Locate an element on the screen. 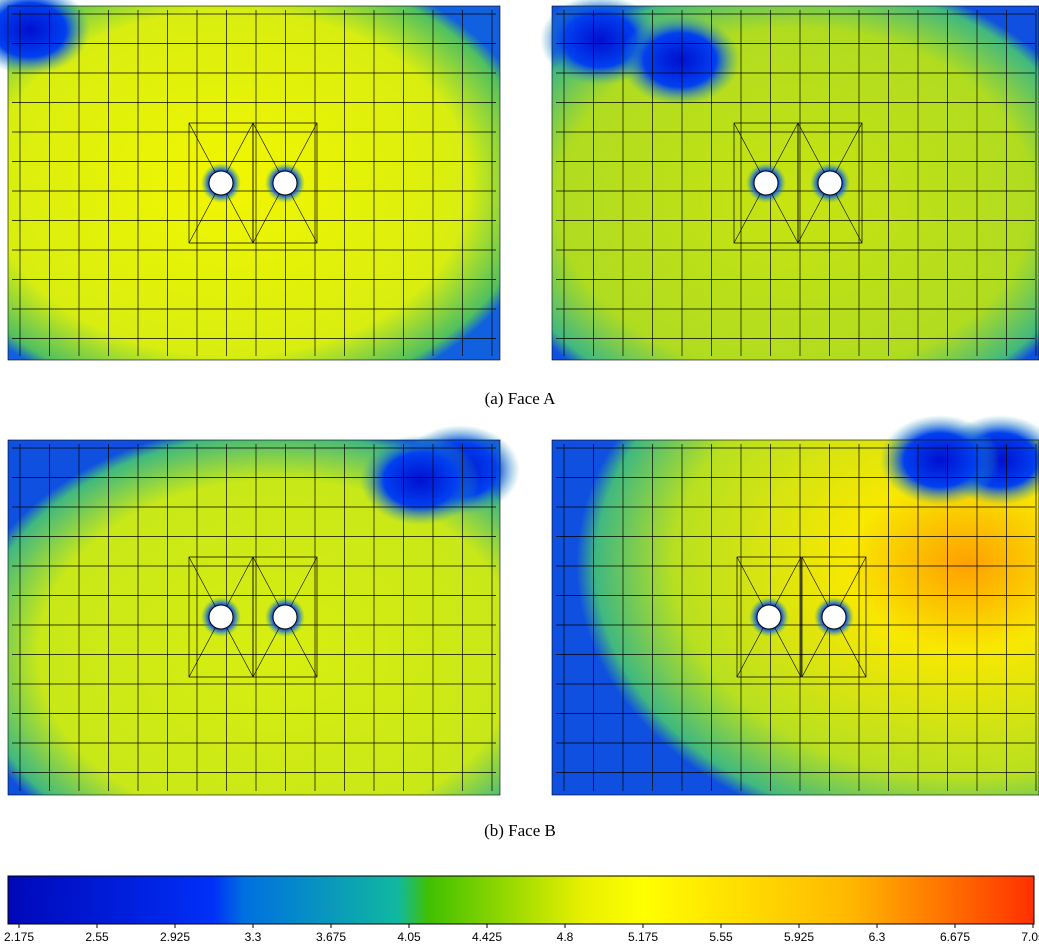 This screenshot has height=947, width=1039. caption: (a) Face A is located at coordinates (521, 398).